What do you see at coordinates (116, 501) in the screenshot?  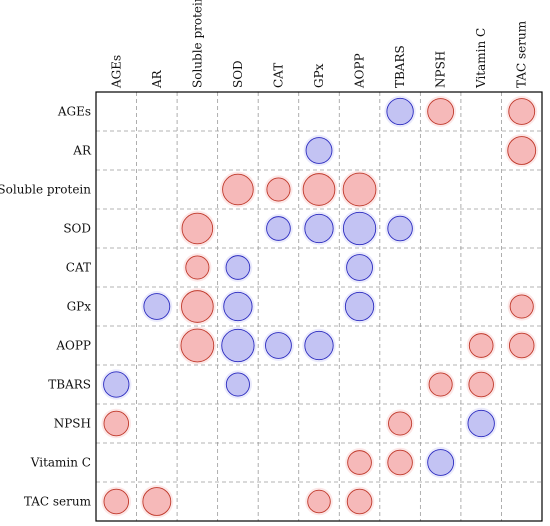 I see `bubble-tac-serum-ages-positive` at bounding box center [116, 501].